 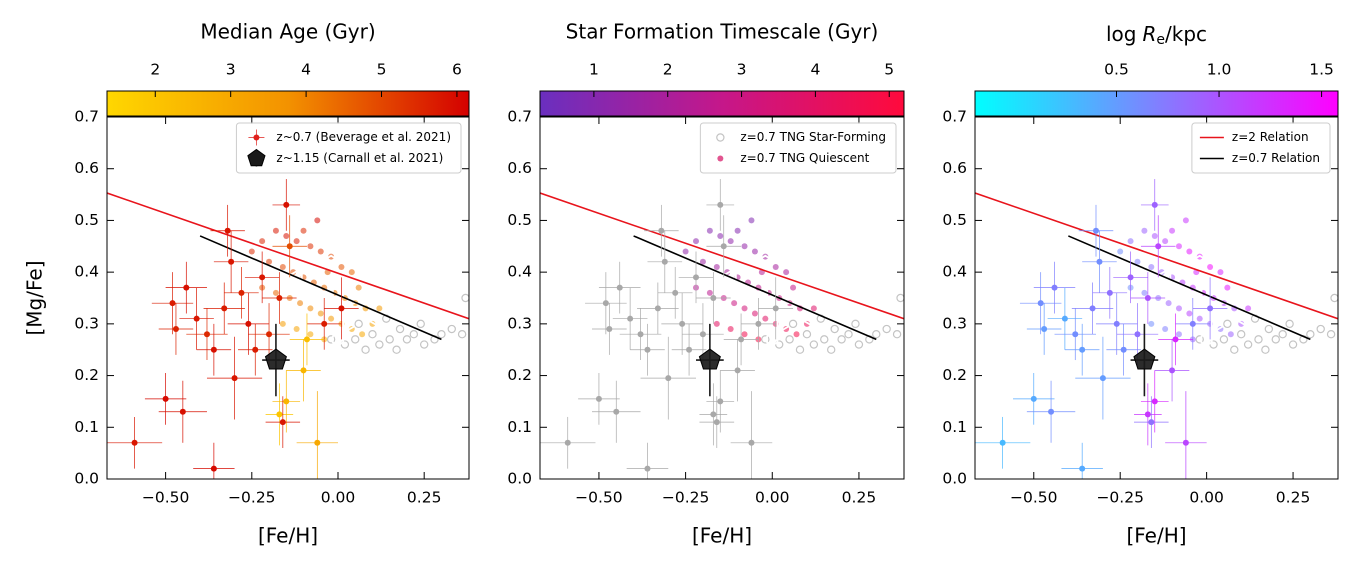 I want to click on colorbar, so click(x=722, y=103).